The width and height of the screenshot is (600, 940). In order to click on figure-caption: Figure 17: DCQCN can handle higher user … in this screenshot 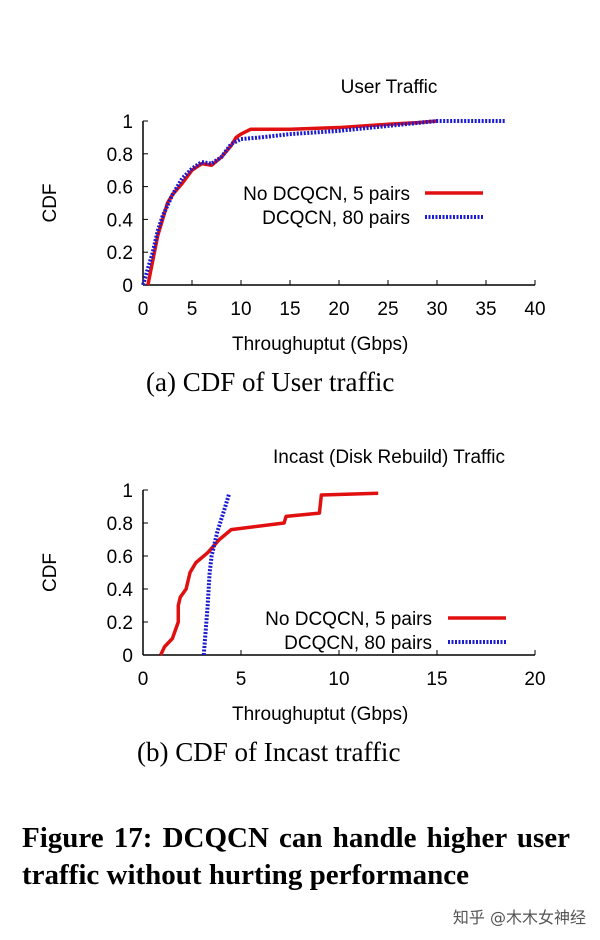, I will do `click(296, 856)`.